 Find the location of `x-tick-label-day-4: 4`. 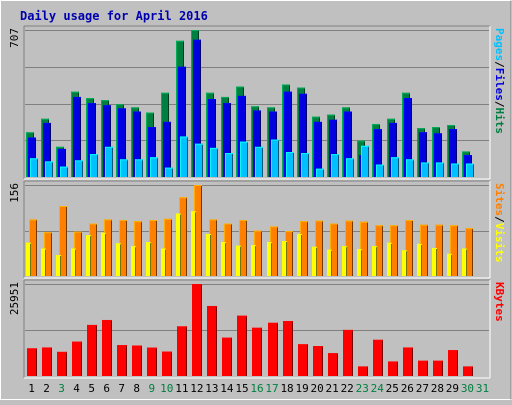

x-tick-label-day-4: 4 is located at coordinates (76, 388).